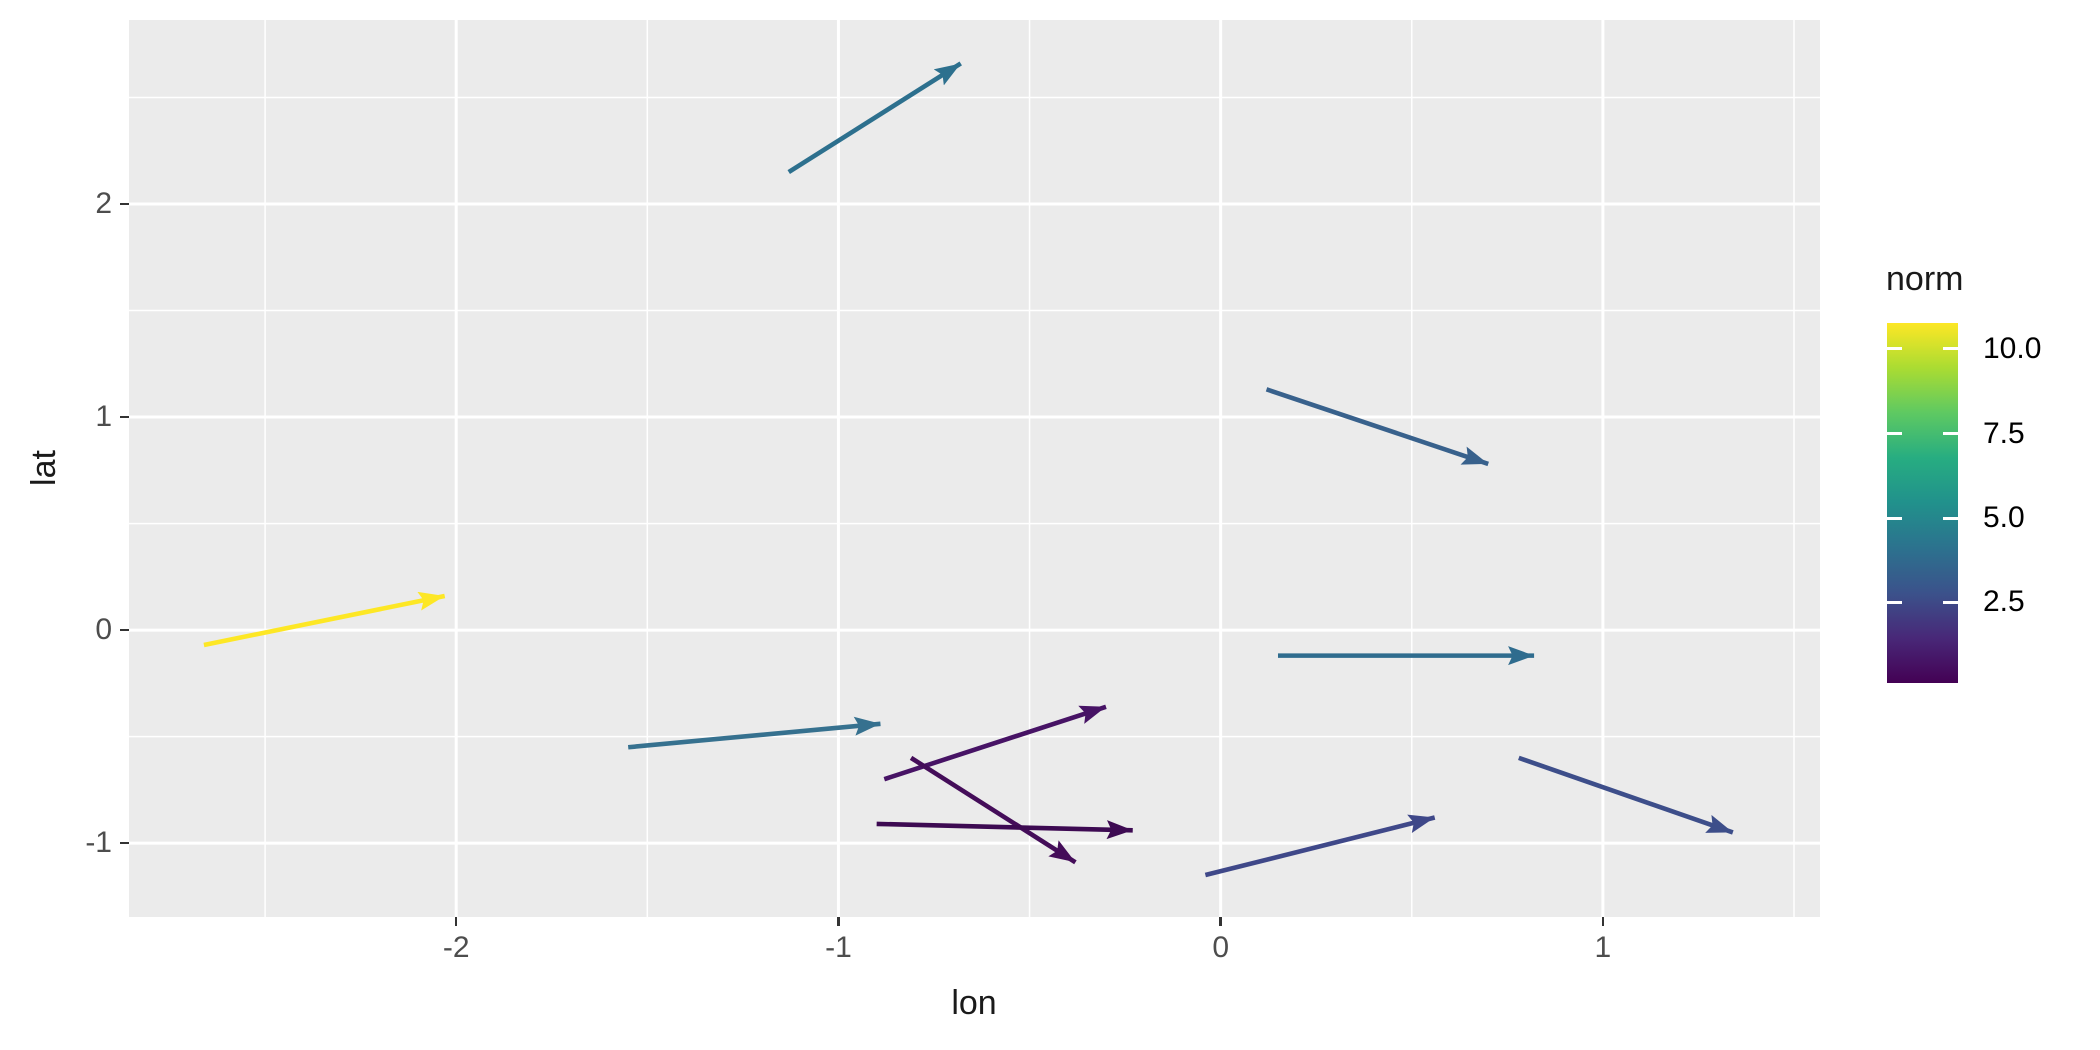 The image size is (2100, 1050). Describe the element at coordinates (1603, 947) in the screenshot. I see `x-axis-tick-label: 1` at that location.